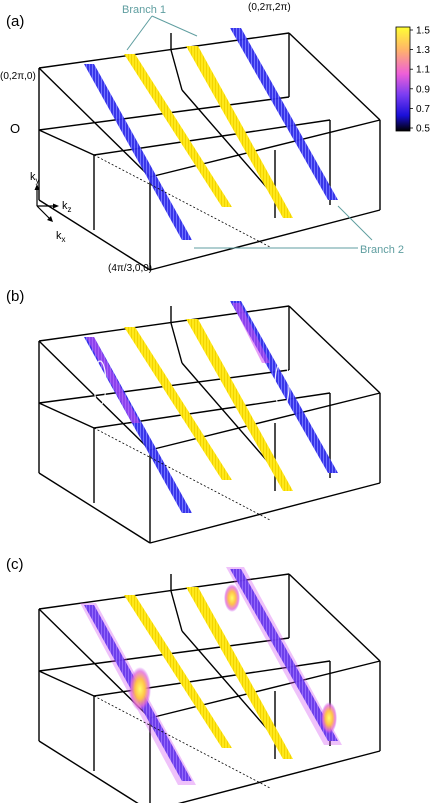 The height and width of the screenshot is (803, 436). Describe the element at coordinates (423, 50) in the screenshot. I see `colorbar-tick-label: 1.3` at that location.